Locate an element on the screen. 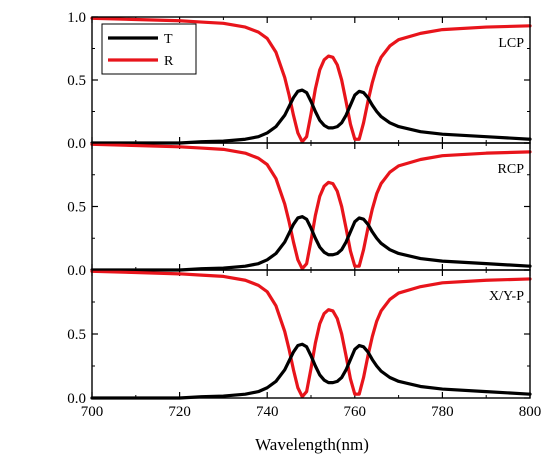  panel-label: X/Y-P is located at coordinates (506, 296).